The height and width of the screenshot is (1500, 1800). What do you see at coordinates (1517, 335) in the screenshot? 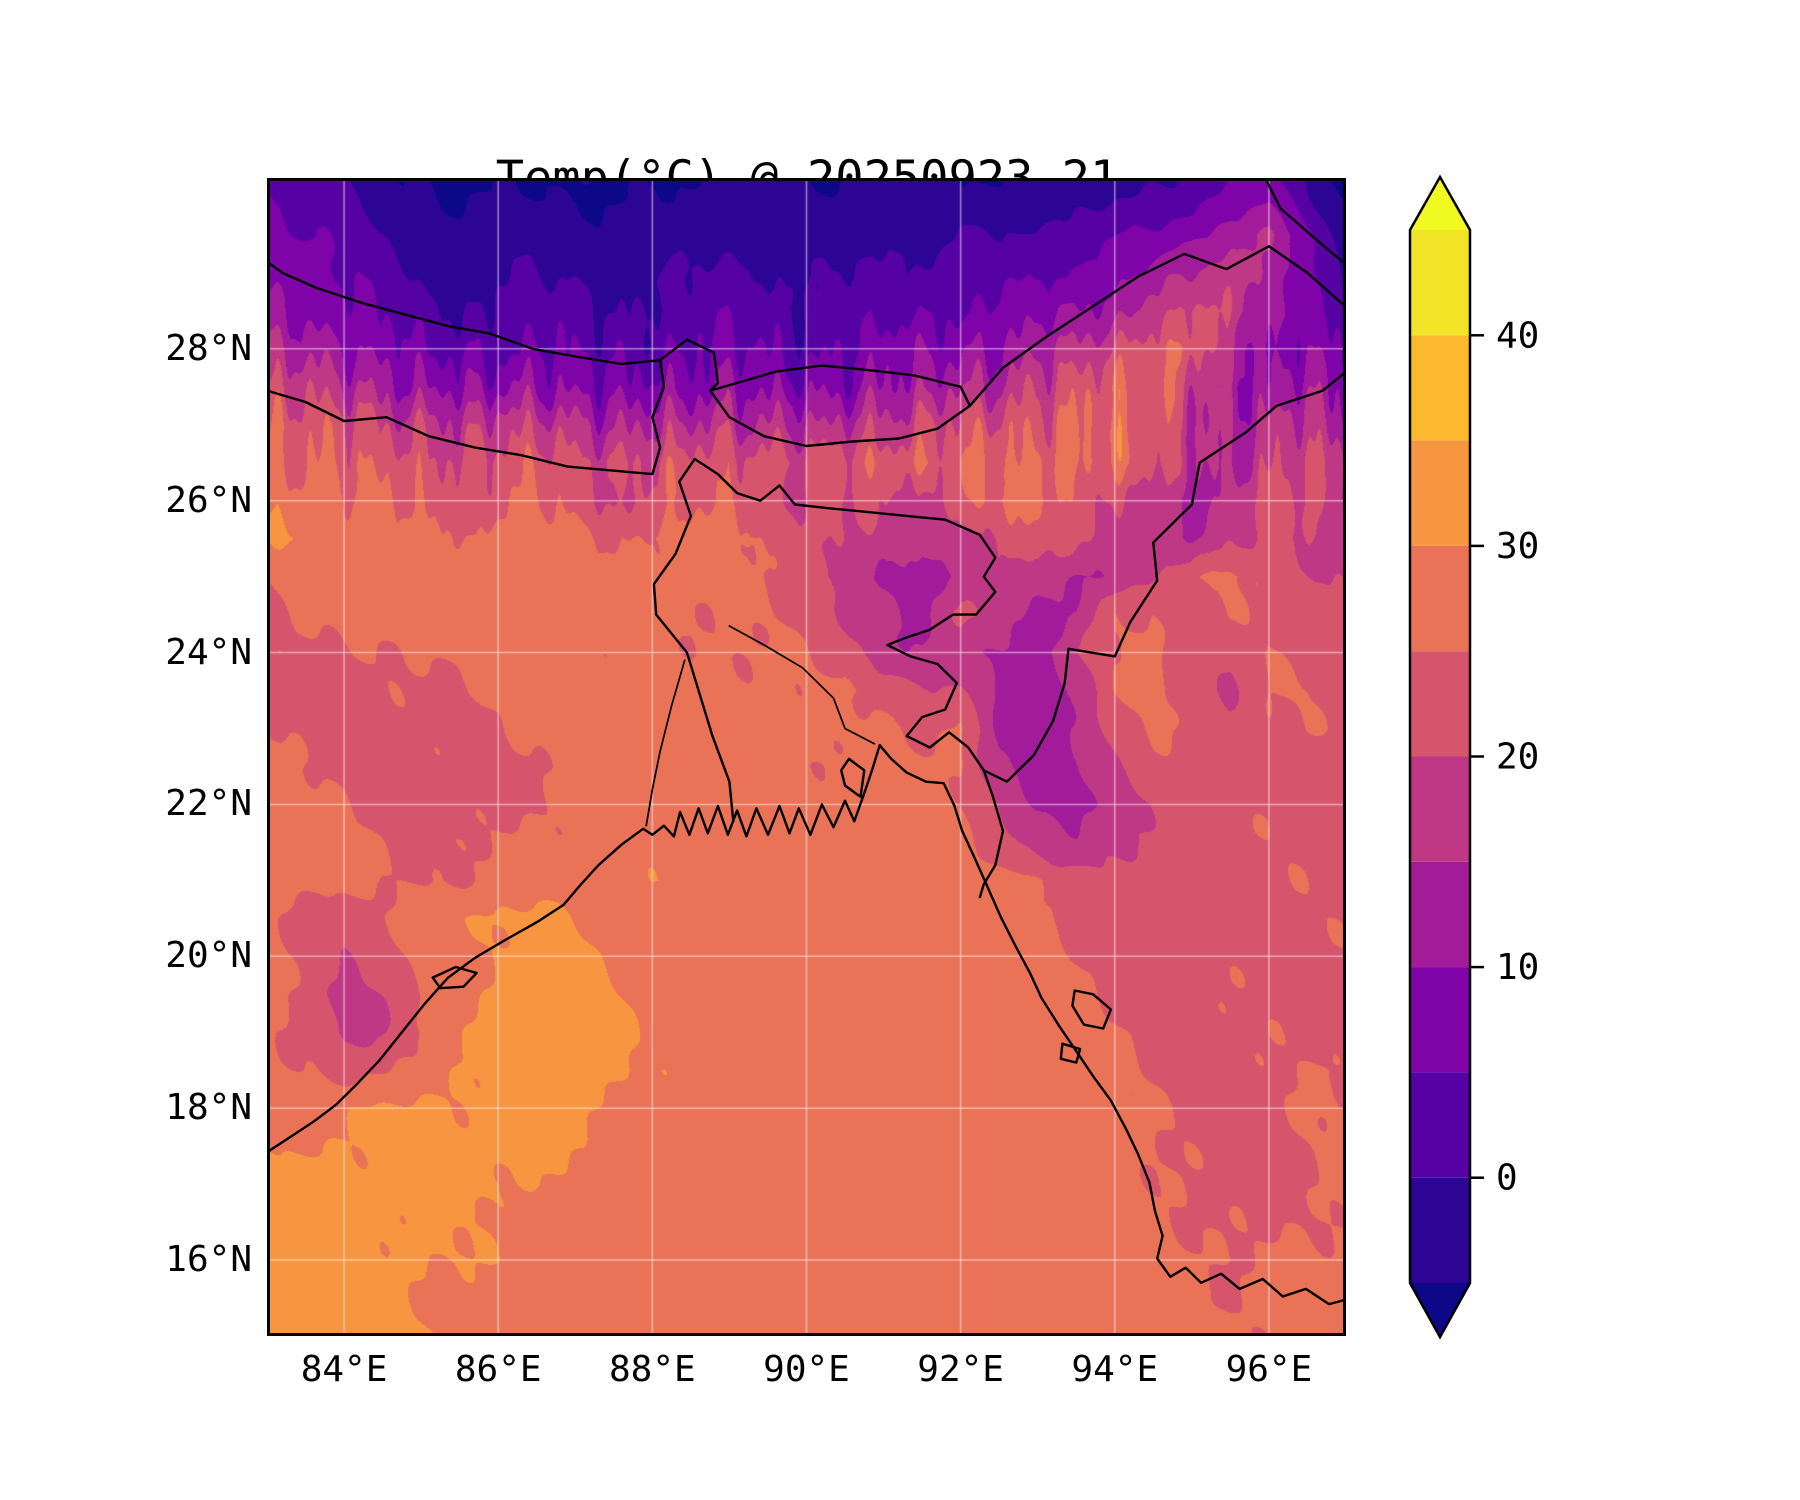
I see `colorbar-tick-label-40: 40` at bounding box center [1517, 335].